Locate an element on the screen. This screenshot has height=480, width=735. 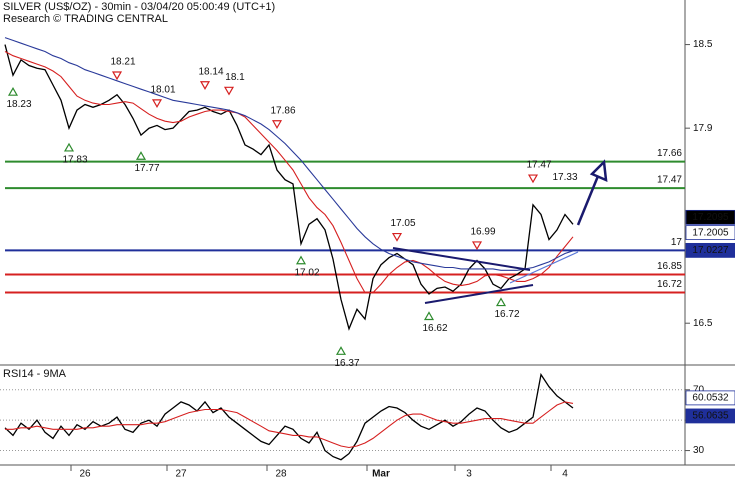
price-box-label: 60.0532 is located at coordinates (710, 398).